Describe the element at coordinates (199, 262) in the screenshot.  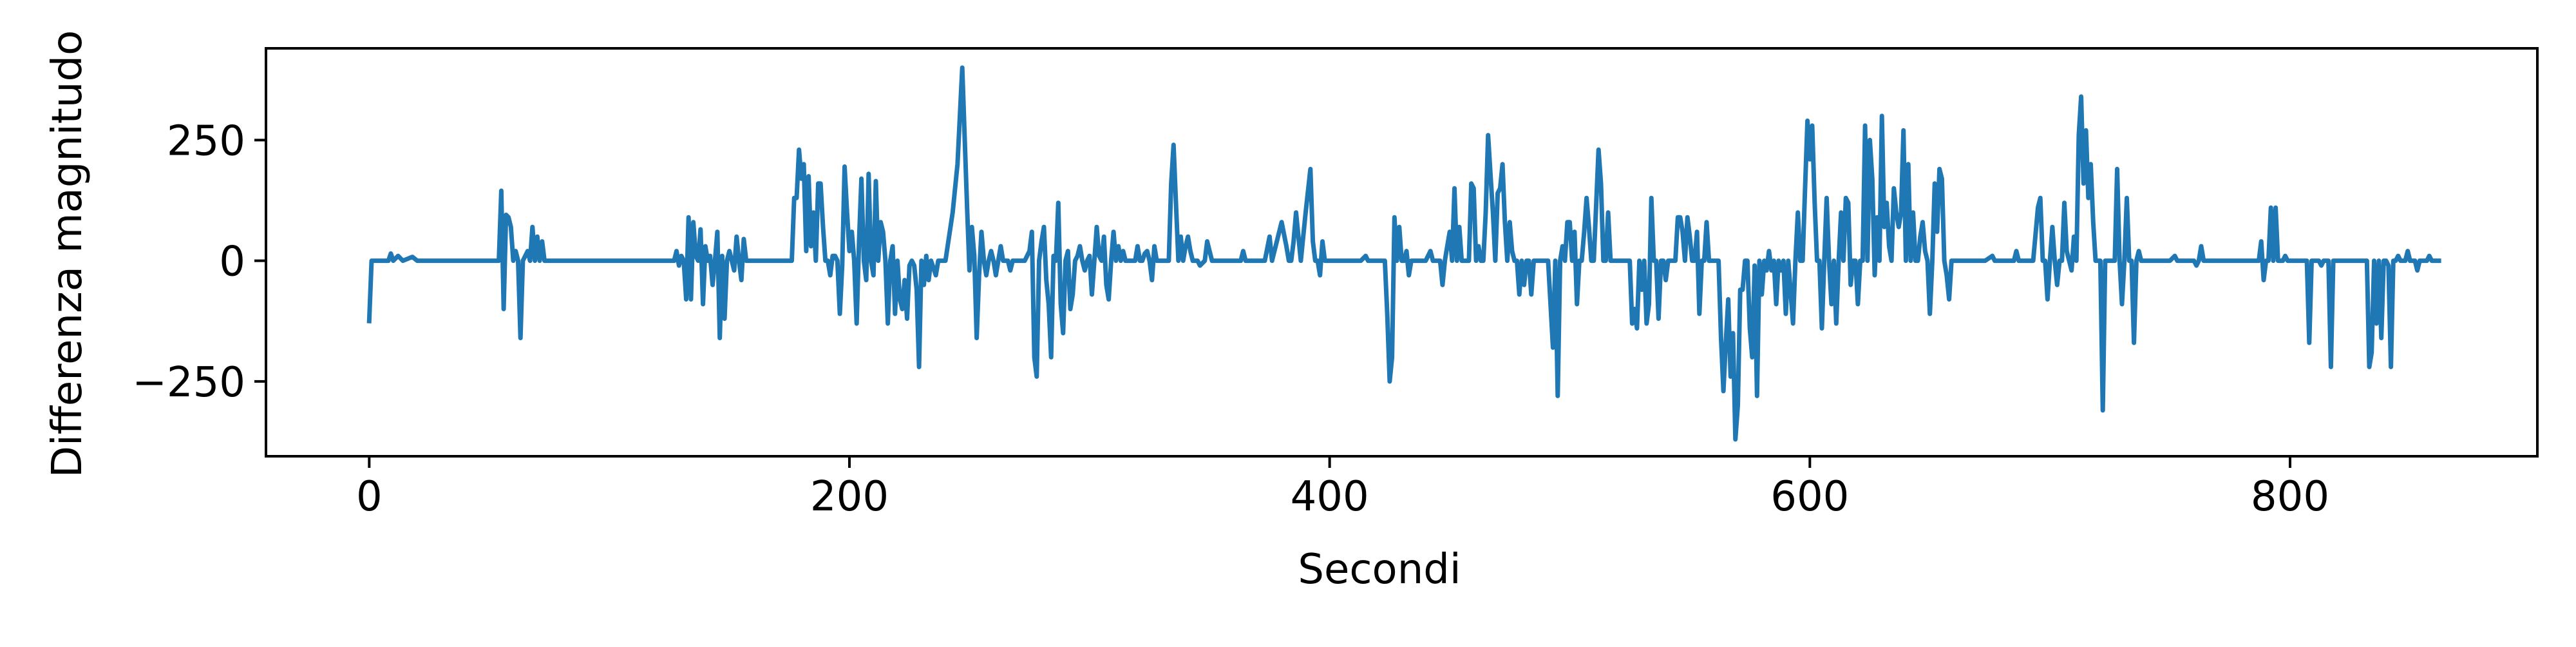
I see `y-axis: −250 0 250` at that location.